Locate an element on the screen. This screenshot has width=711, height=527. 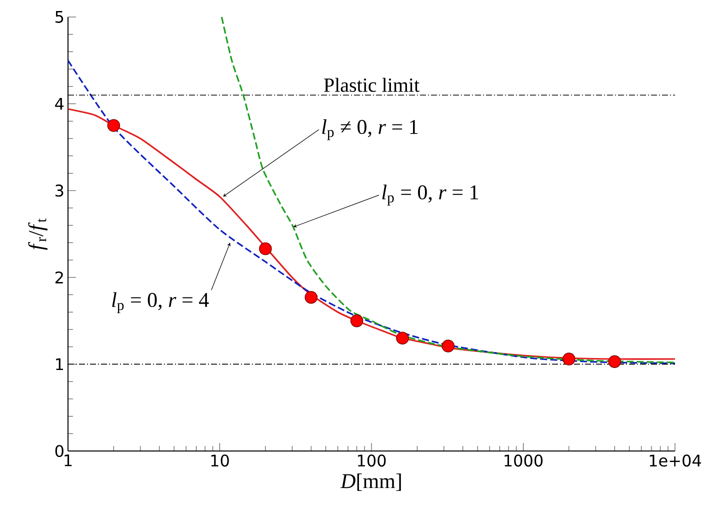
x-tick-label: 10 is located at coordinates (220, 460).